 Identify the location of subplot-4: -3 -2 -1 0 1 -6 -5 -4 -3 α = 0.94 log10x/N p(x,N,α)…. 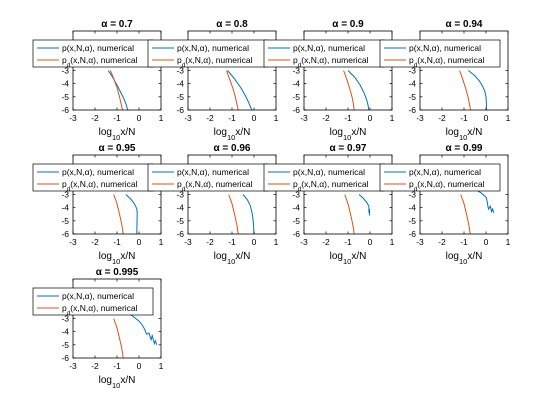
(445, 80).